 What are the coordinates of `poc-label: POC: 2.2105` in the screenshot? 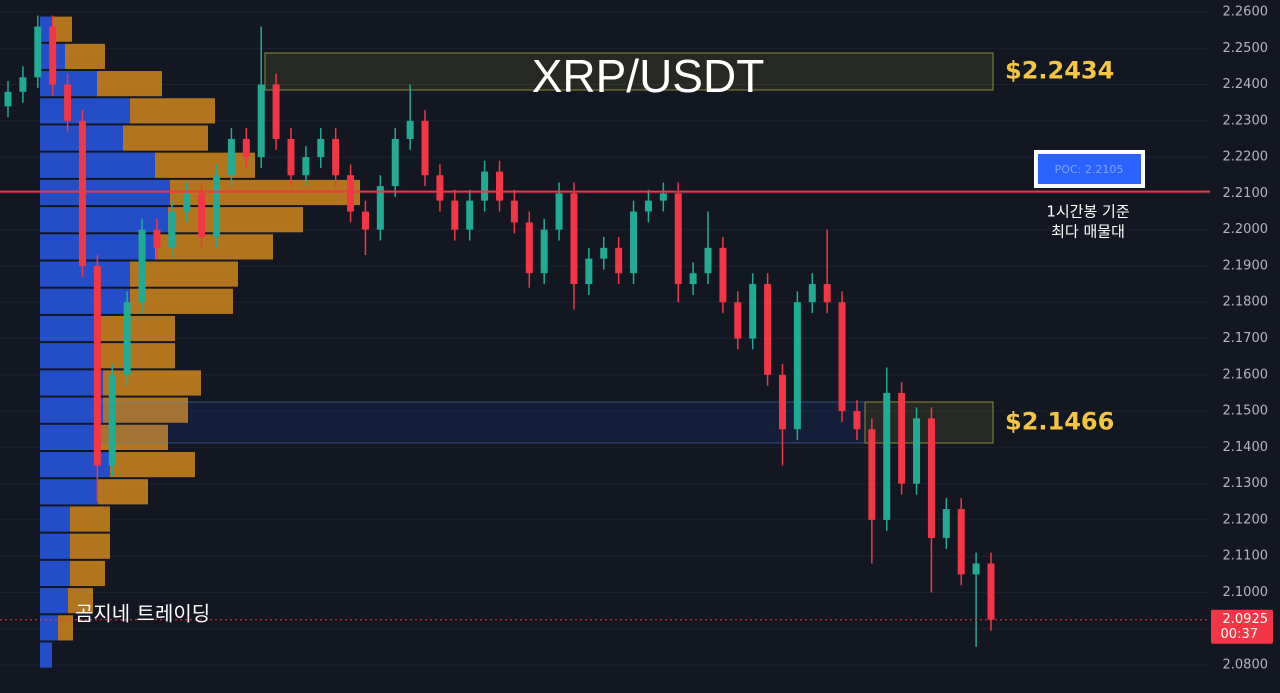 It's located at (1089, 169).